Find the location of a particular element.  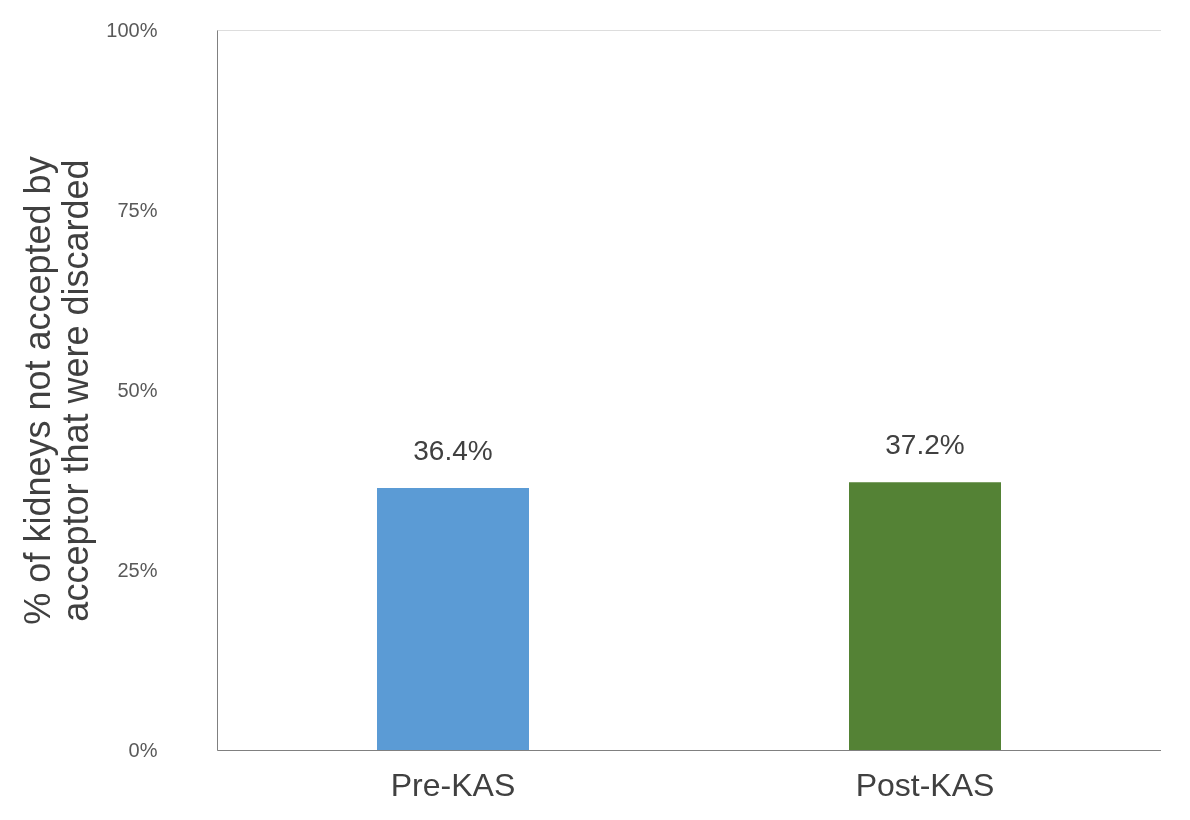

y-tick-label: 100% is located at coordinates (132, 29).